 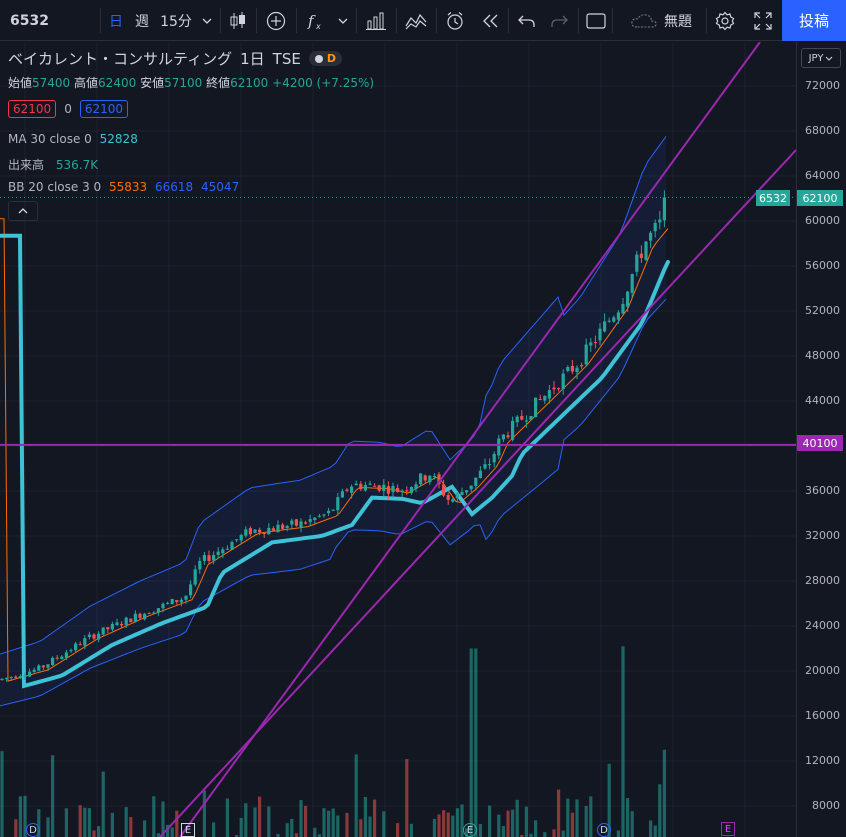 I want to click on replay-rewind-icon, so click(x=491, y=20).